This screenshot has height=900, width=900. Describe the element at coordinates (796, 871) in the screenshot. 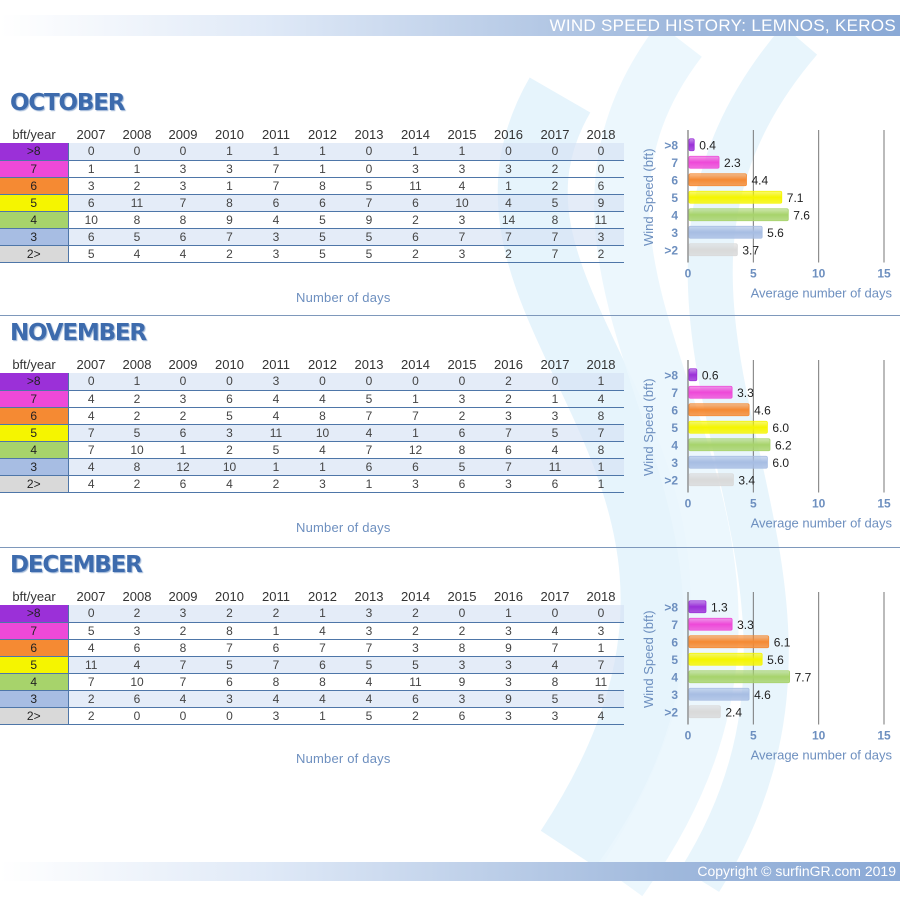

I see `copyright-text: Copyright © surfinGR.com 2019` at that location.